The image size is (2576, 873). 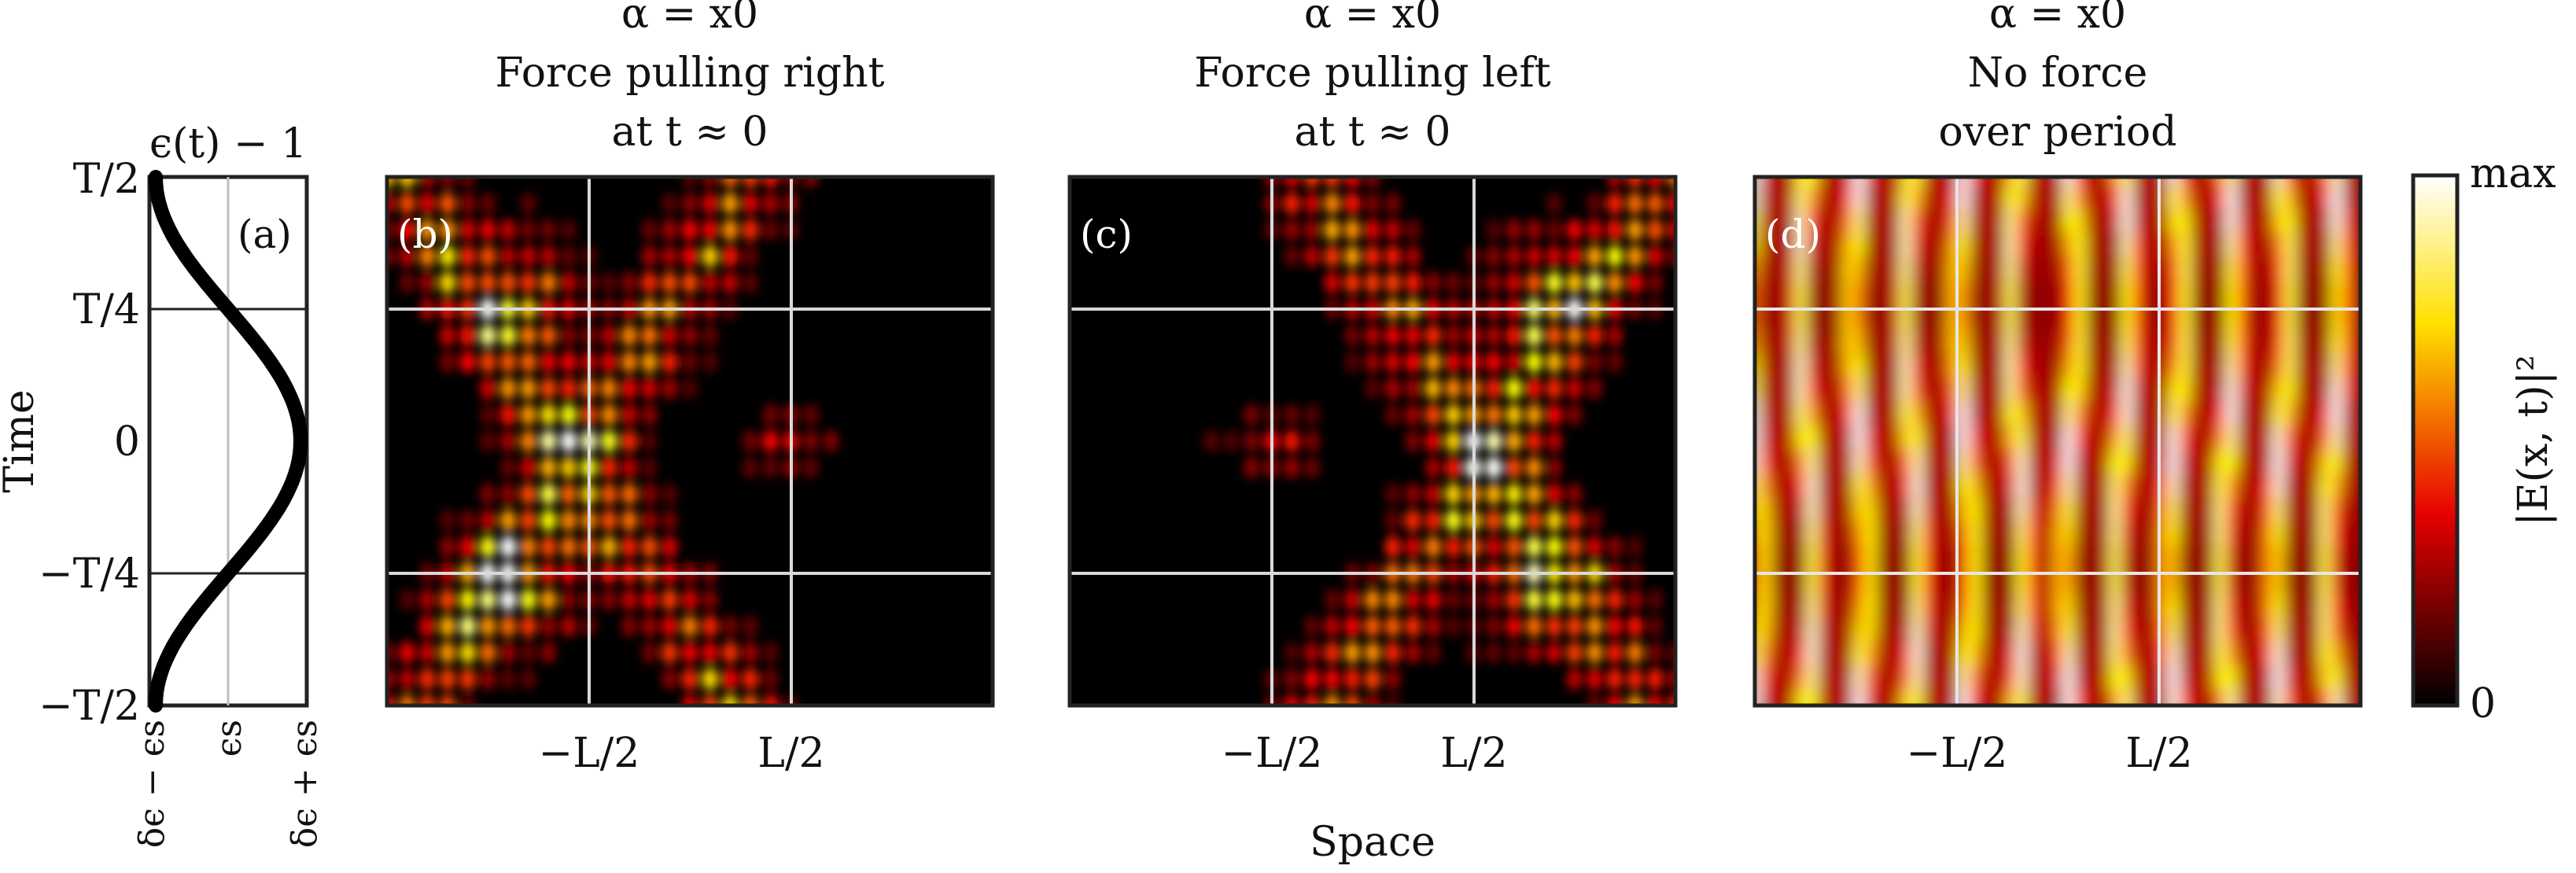 What do you see at coordinates (1372, 19) in the screenshot?
I see `panel-c-title-line-1: α = x0` at bounding box center [1372, 19].